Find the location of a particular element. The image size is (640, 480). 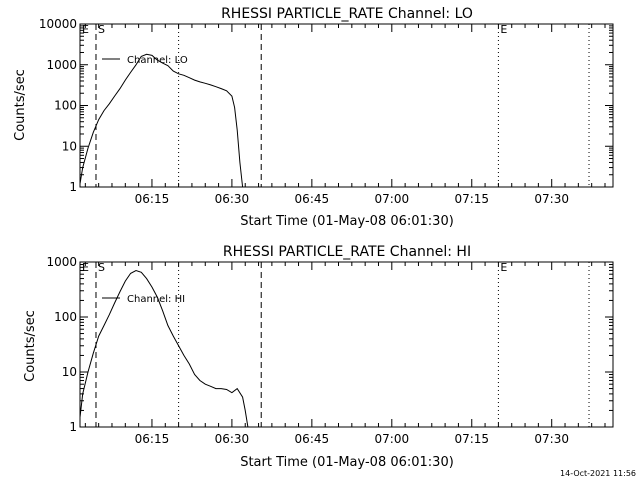

chart-title-lo: RHESSI PARTICLE_RATE Channel: LO is located at coordinates (347, 14).